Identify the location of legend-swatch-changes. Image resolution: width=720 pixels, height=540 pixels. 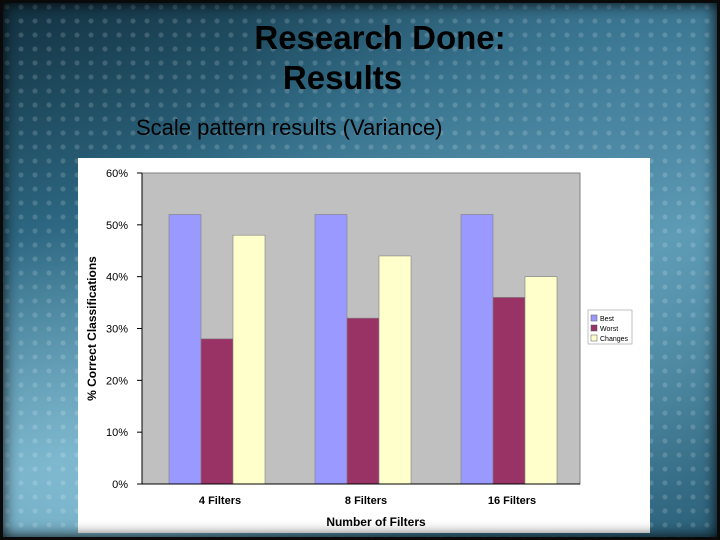
(594, 338).